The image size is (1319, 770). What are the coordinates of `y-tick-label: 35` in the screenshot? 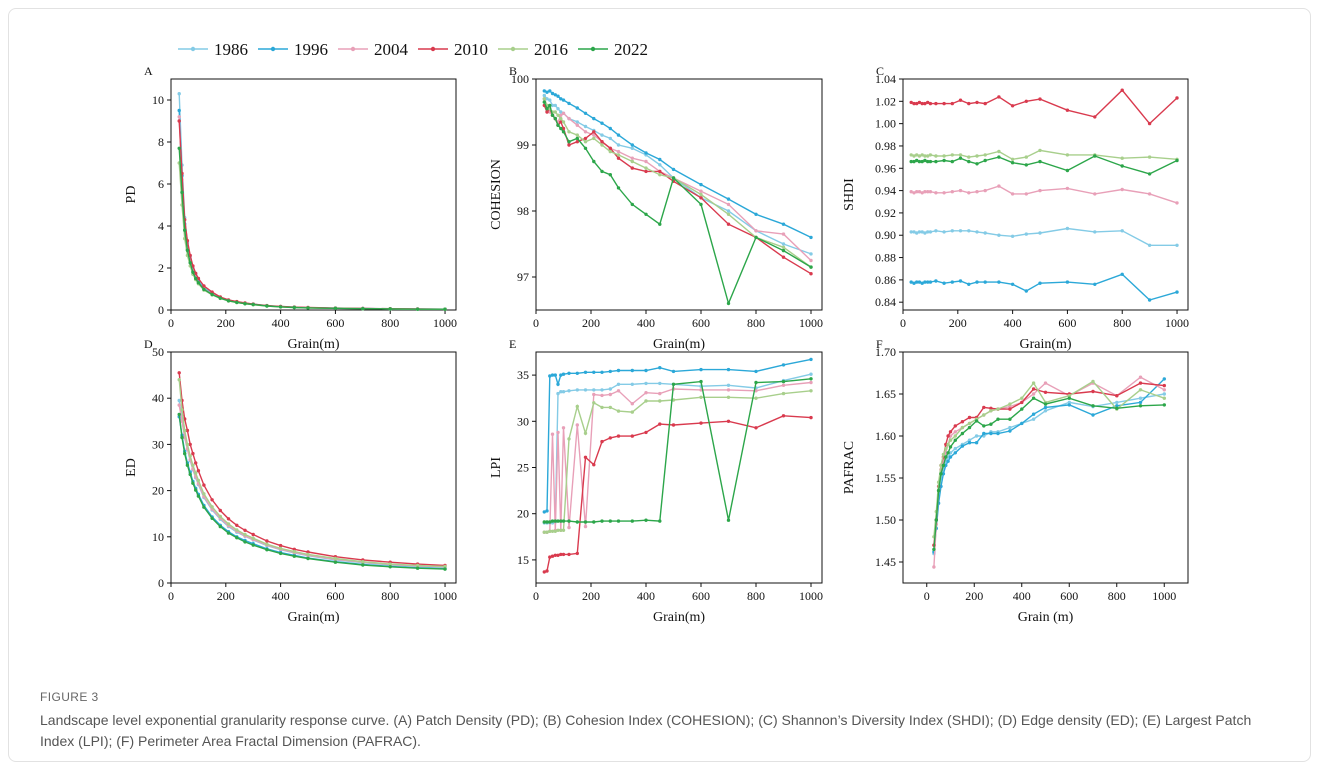 It's located at (523, 375).